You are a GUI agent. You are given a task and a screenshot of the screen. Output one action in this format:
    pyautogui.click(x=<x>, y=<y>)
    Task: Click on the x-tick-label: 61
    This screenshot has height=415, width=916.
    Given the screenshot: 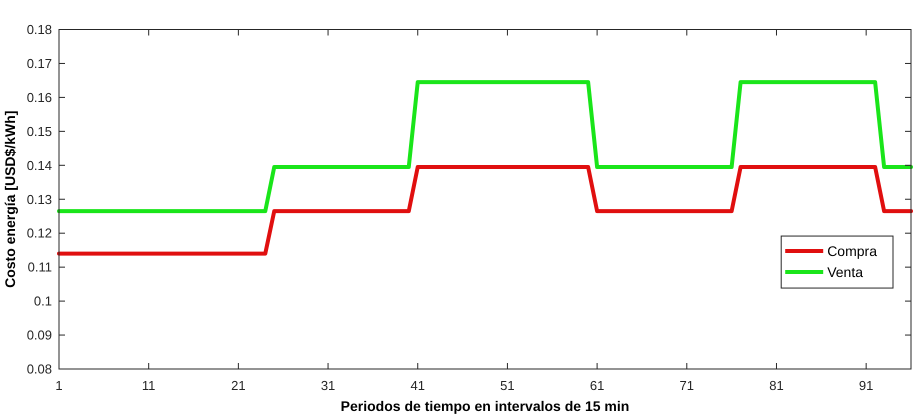 What is the action you would take?
    pyautogui.click(x=597, y=385)
    